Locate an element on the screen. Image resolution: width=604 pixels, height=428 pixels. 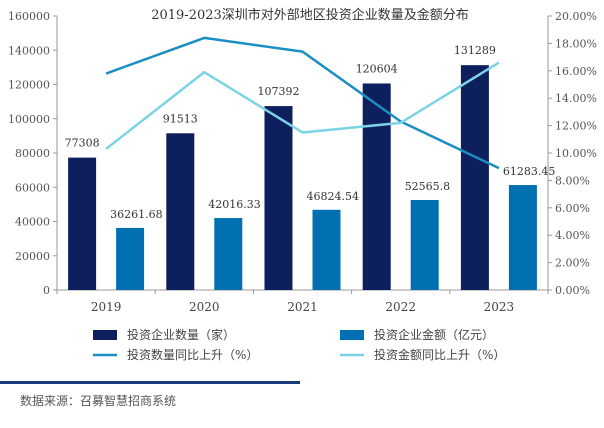
y-right-tick-label: 12.00% is located at coordinates (576, 126).